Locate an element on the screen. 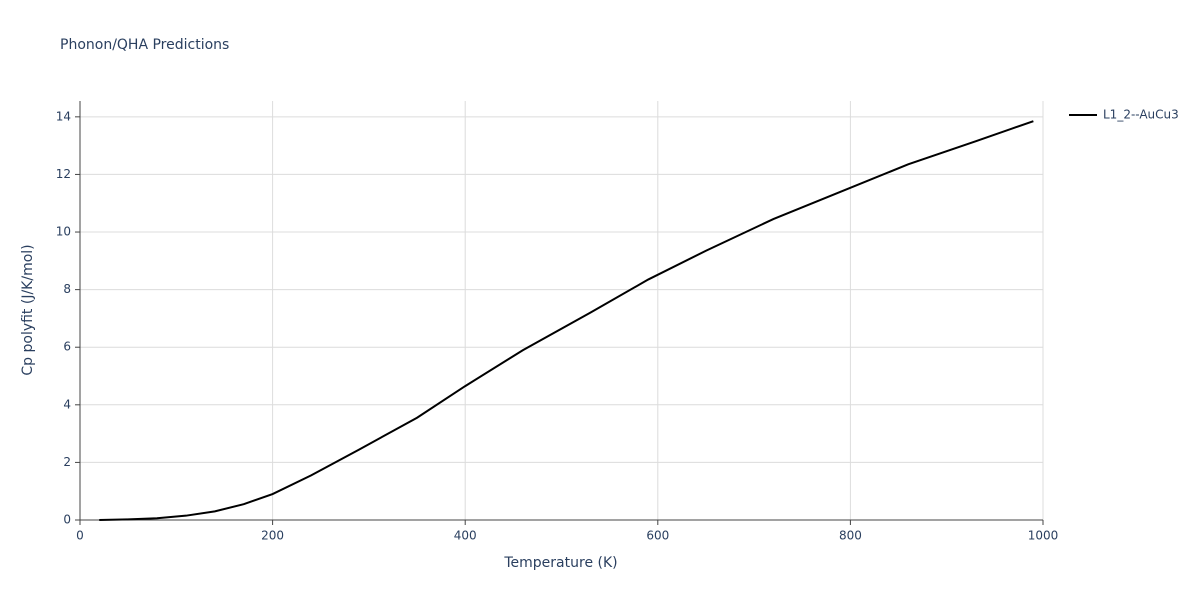 The image size is (1200, 600). x-tick-label: 400 is located at coordinates (465, 536).